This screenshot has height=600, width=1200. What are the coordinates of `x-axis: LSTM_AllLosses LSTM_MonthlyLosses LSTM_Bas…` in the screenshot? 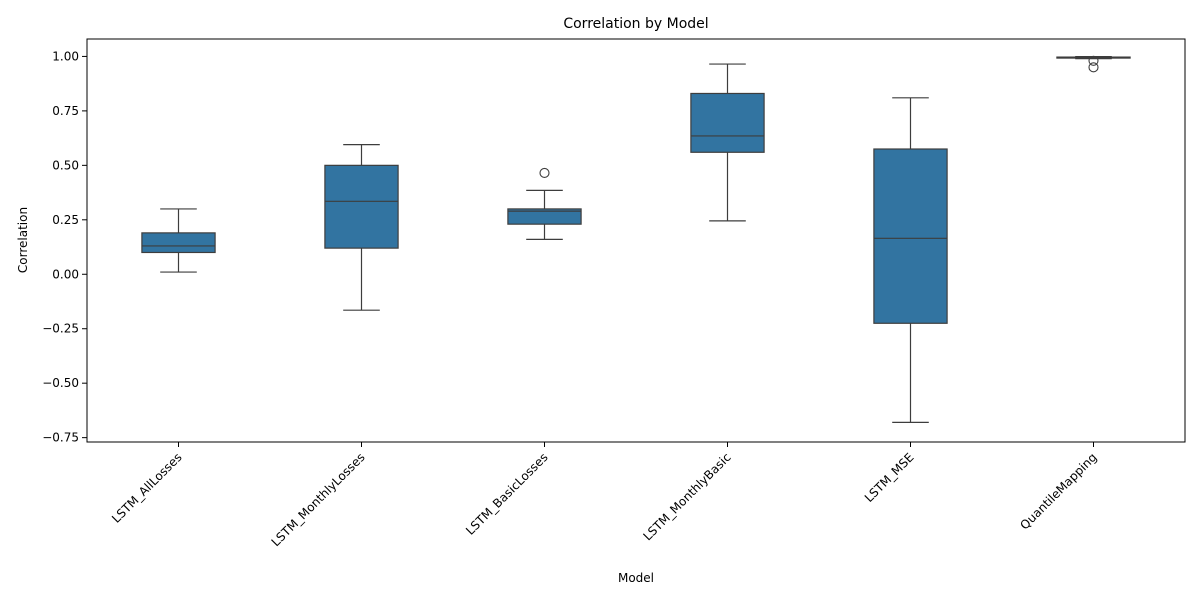 It's located at (604, 495).